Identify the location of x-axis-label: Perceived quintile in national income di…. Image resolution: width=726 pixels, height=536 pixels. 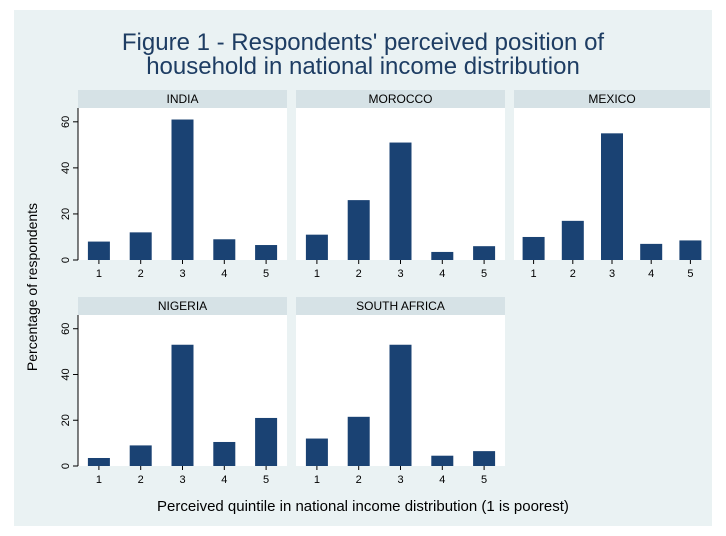
(363, 506).